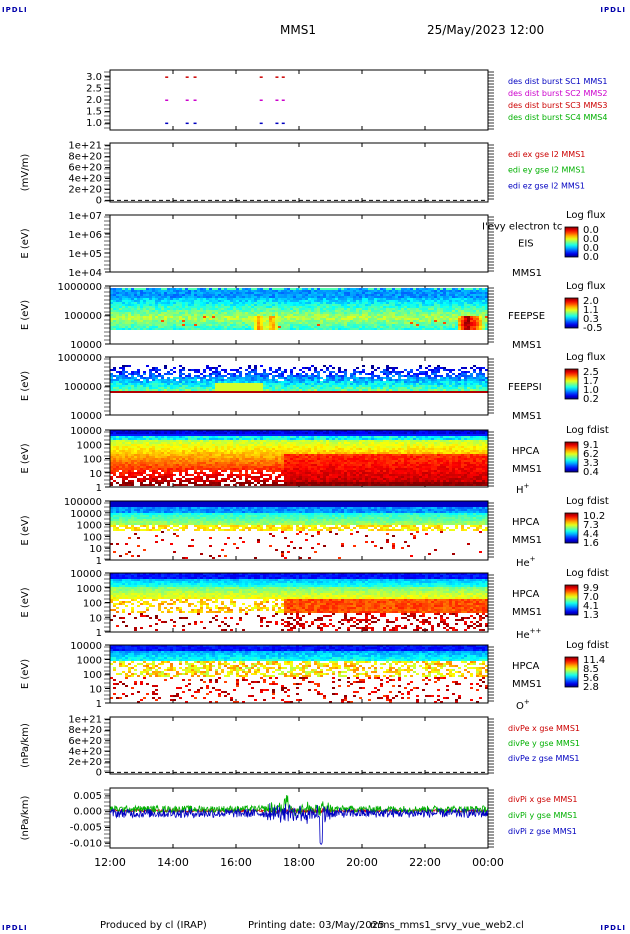 This screenshot has height=934, width=630. Describe the element at coordinates (299, 458) in the screenshot. I see `hpca_h-spectrogram` at that location.